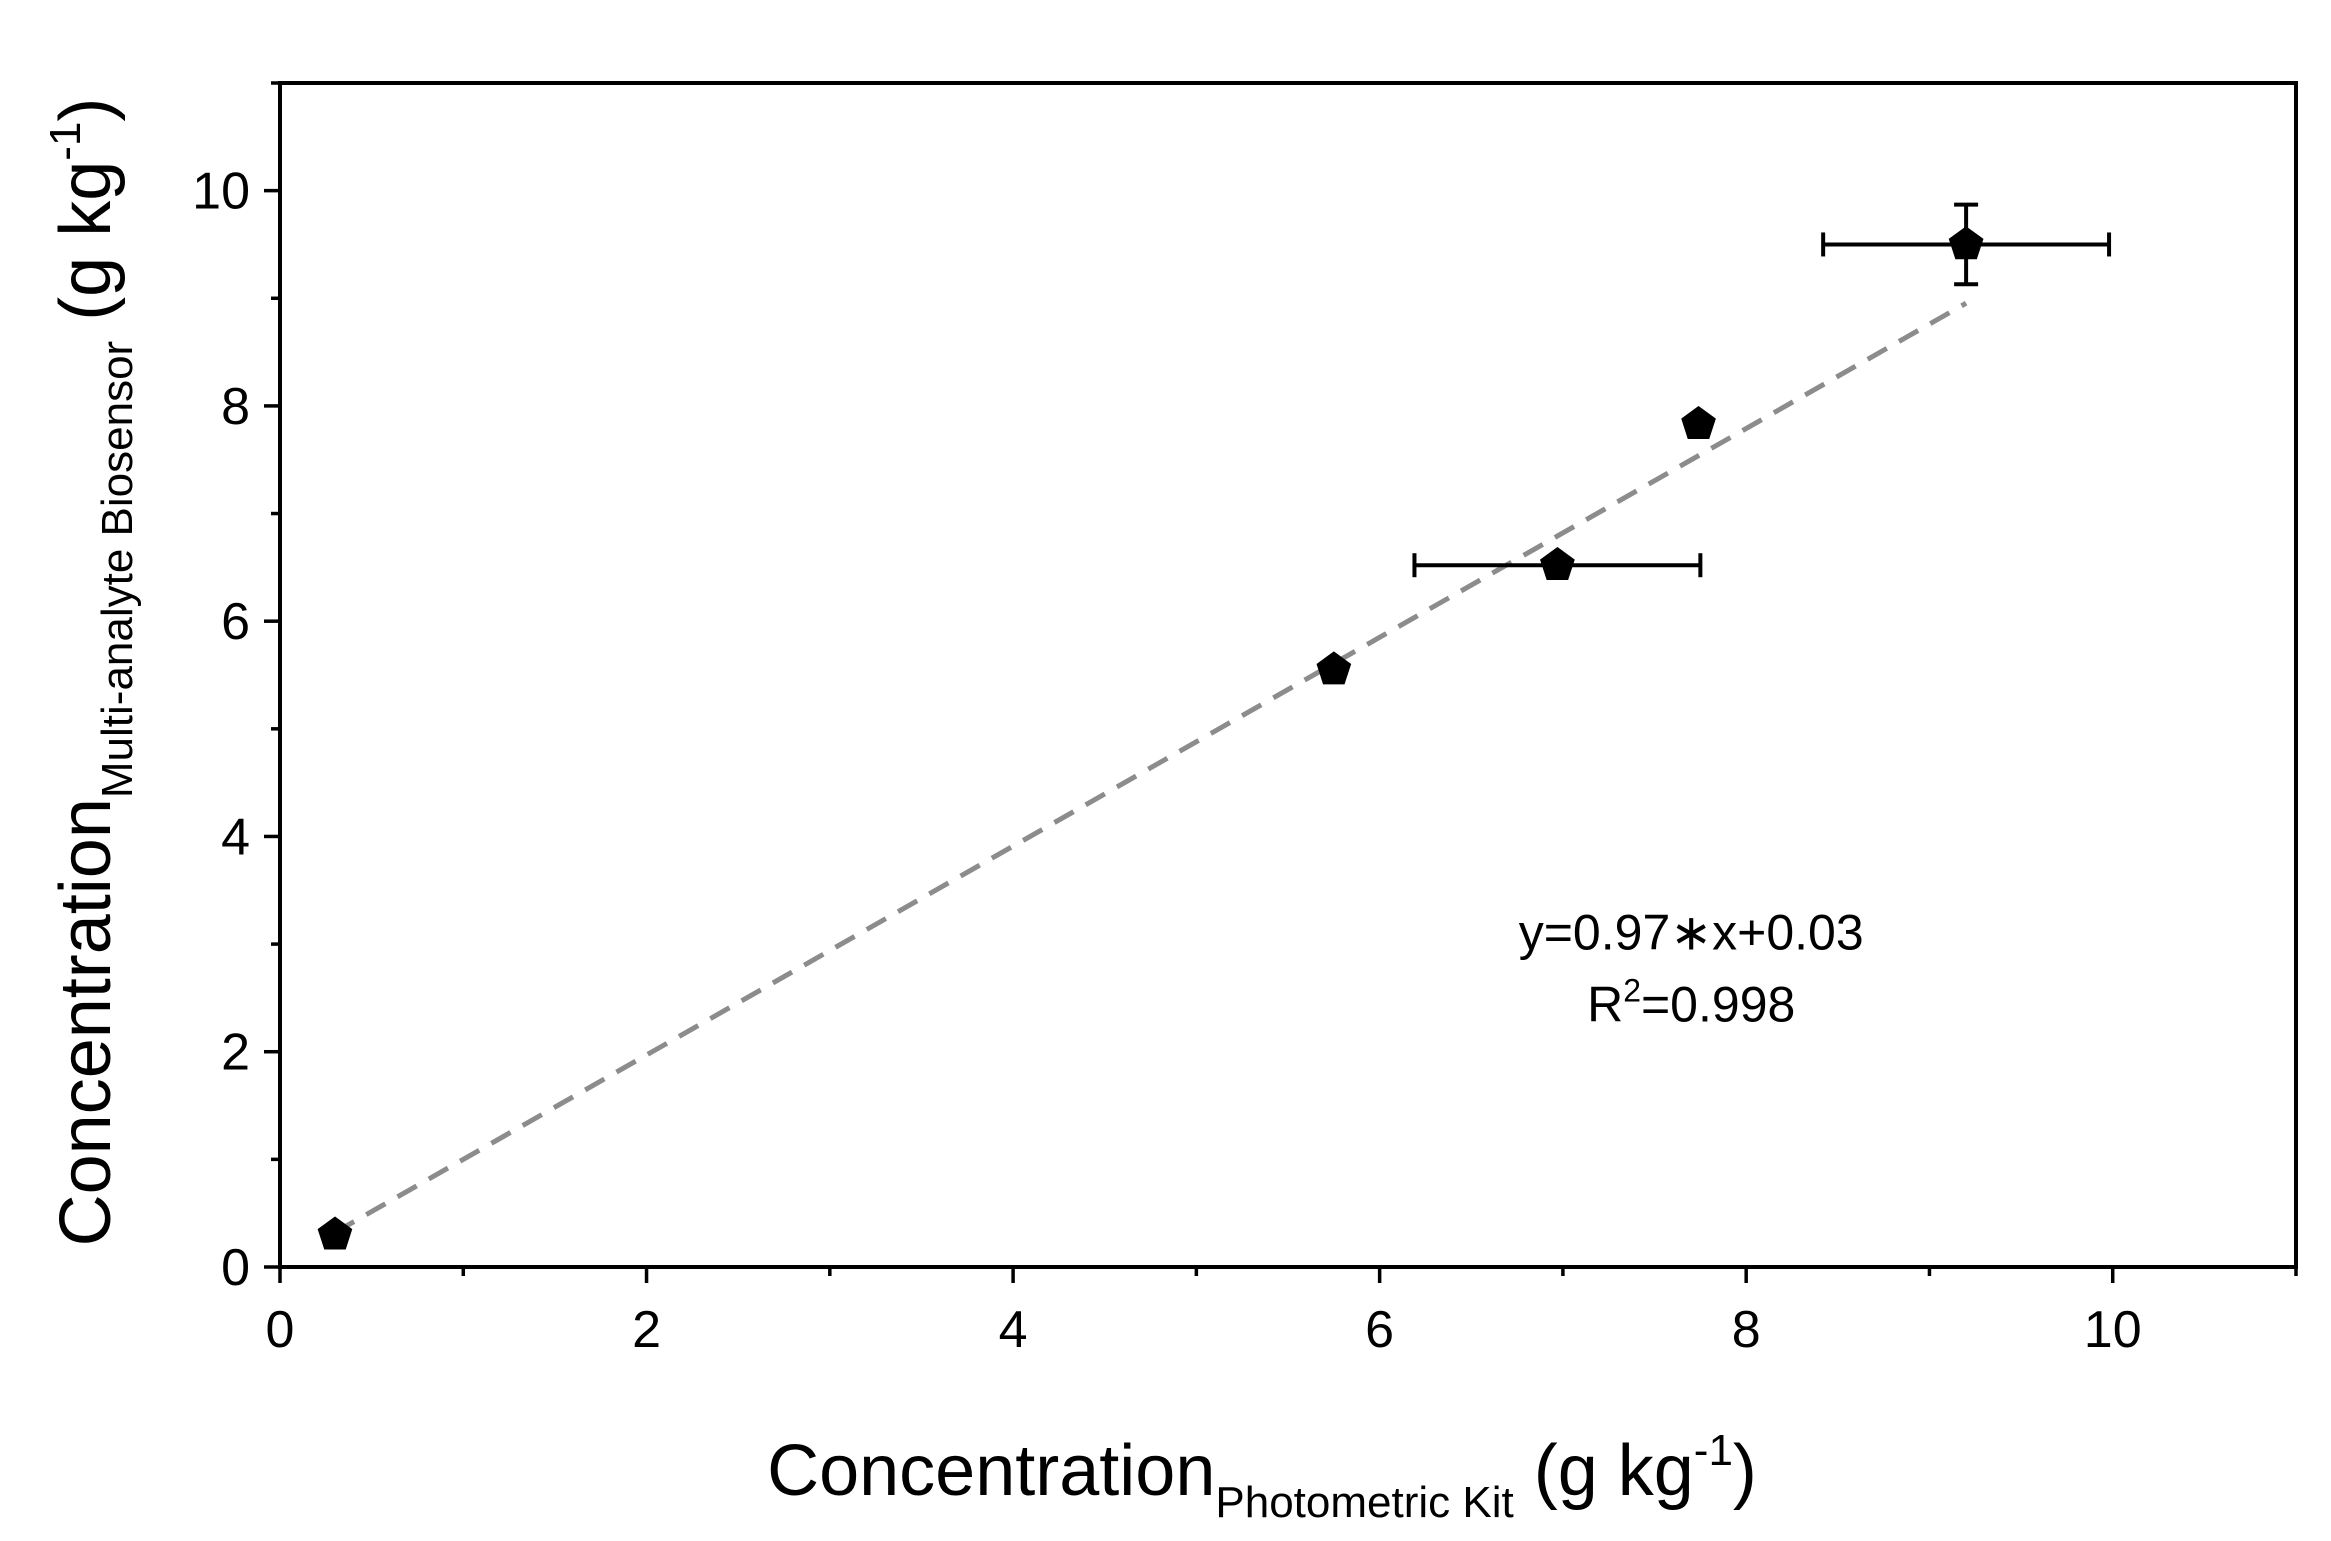 This screenshot has width=2331, height=1541. Describe the element at coordinates (1604, 1471) in the screenshot. I see `x-axis-title-unit: (g kg` at that location.